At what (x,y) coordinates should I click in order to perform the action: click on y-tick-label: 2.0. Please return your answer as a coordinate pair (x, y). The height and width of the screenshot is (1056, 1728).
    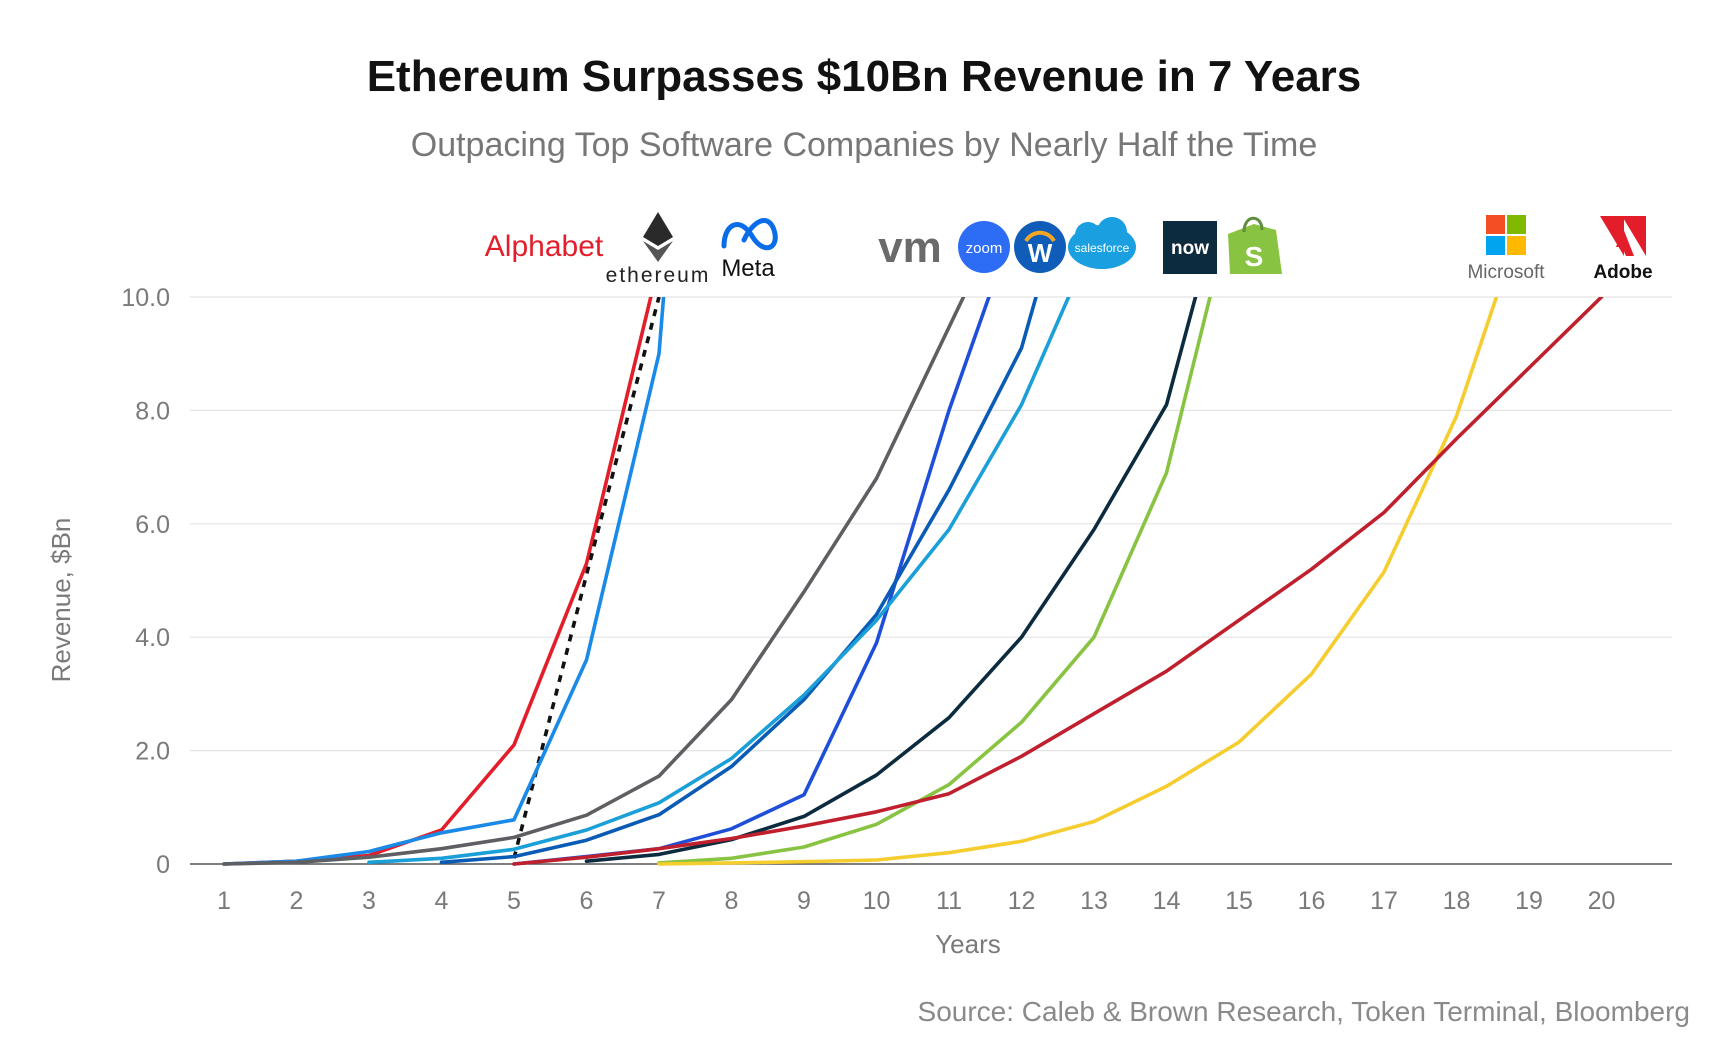
    Looking at the image, I should click on (152, 752).